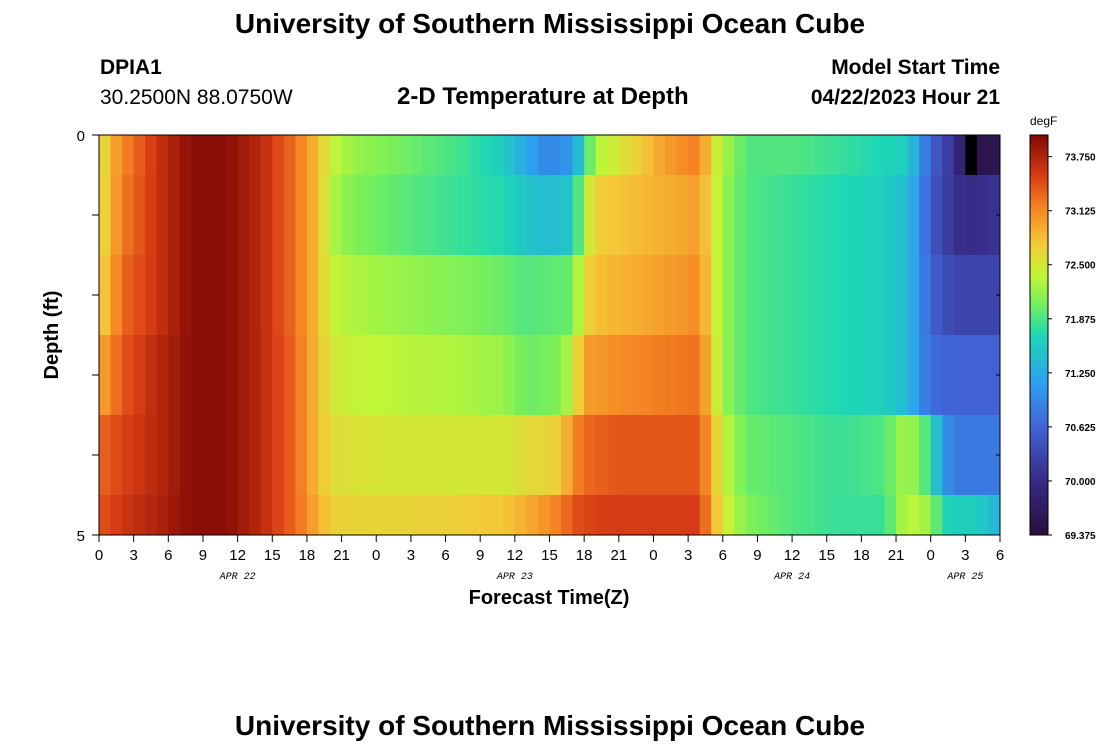 This screenshot has width=1100, height=750. Describe the element at coordinates (543, 455) in the screenshot. I see `heatmap-cell-l4-h38` at that location.